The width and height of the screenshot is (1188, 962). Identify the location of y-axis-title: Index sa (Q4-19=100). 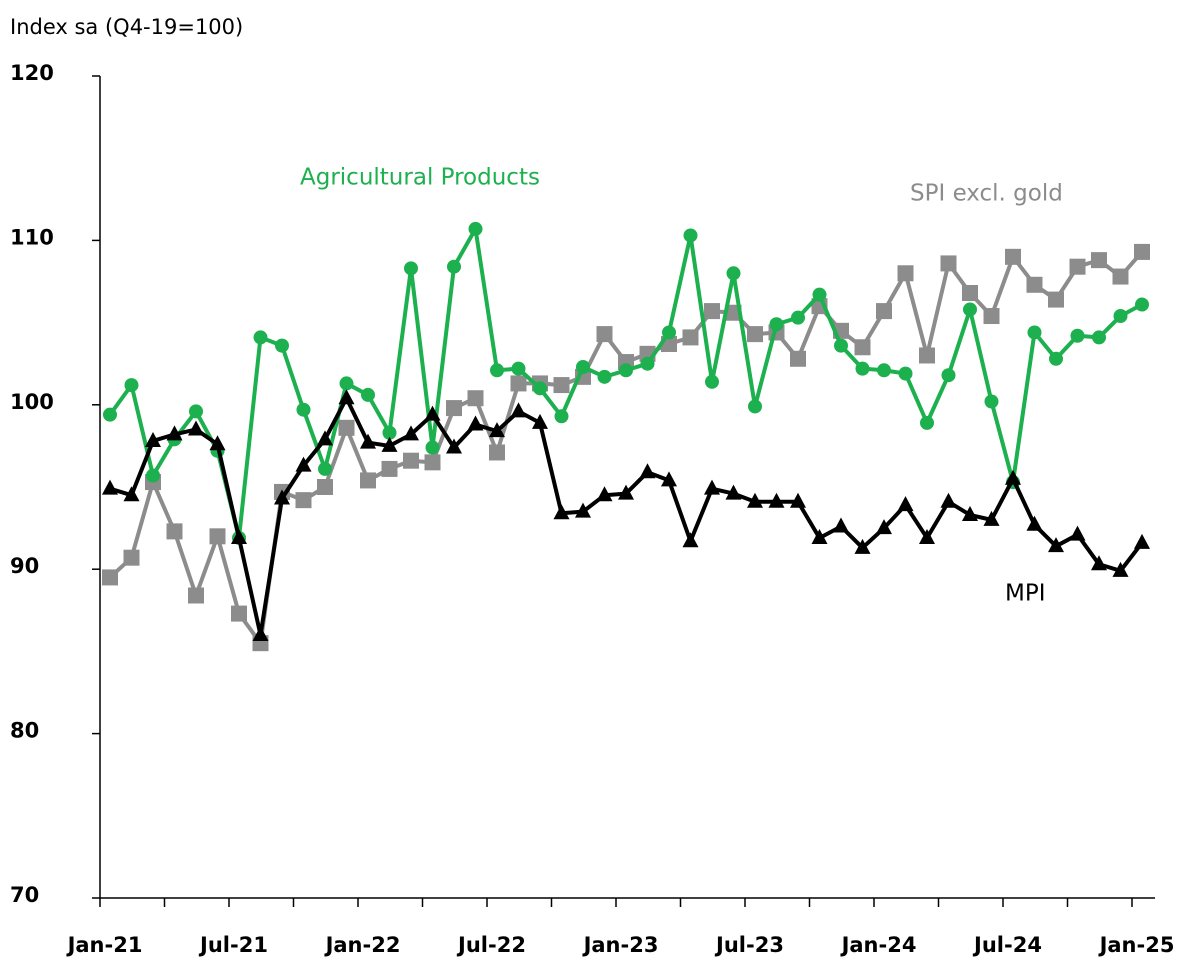
(126, 27).